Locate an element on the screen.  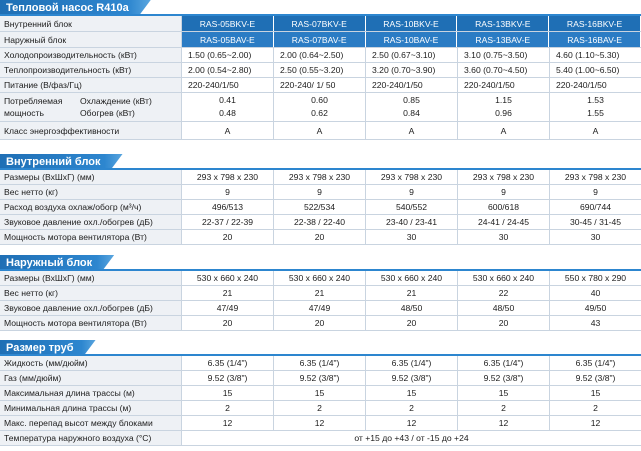
consumed-heat-label: Обогрев (кВт) is located at coordinates (107, 113).